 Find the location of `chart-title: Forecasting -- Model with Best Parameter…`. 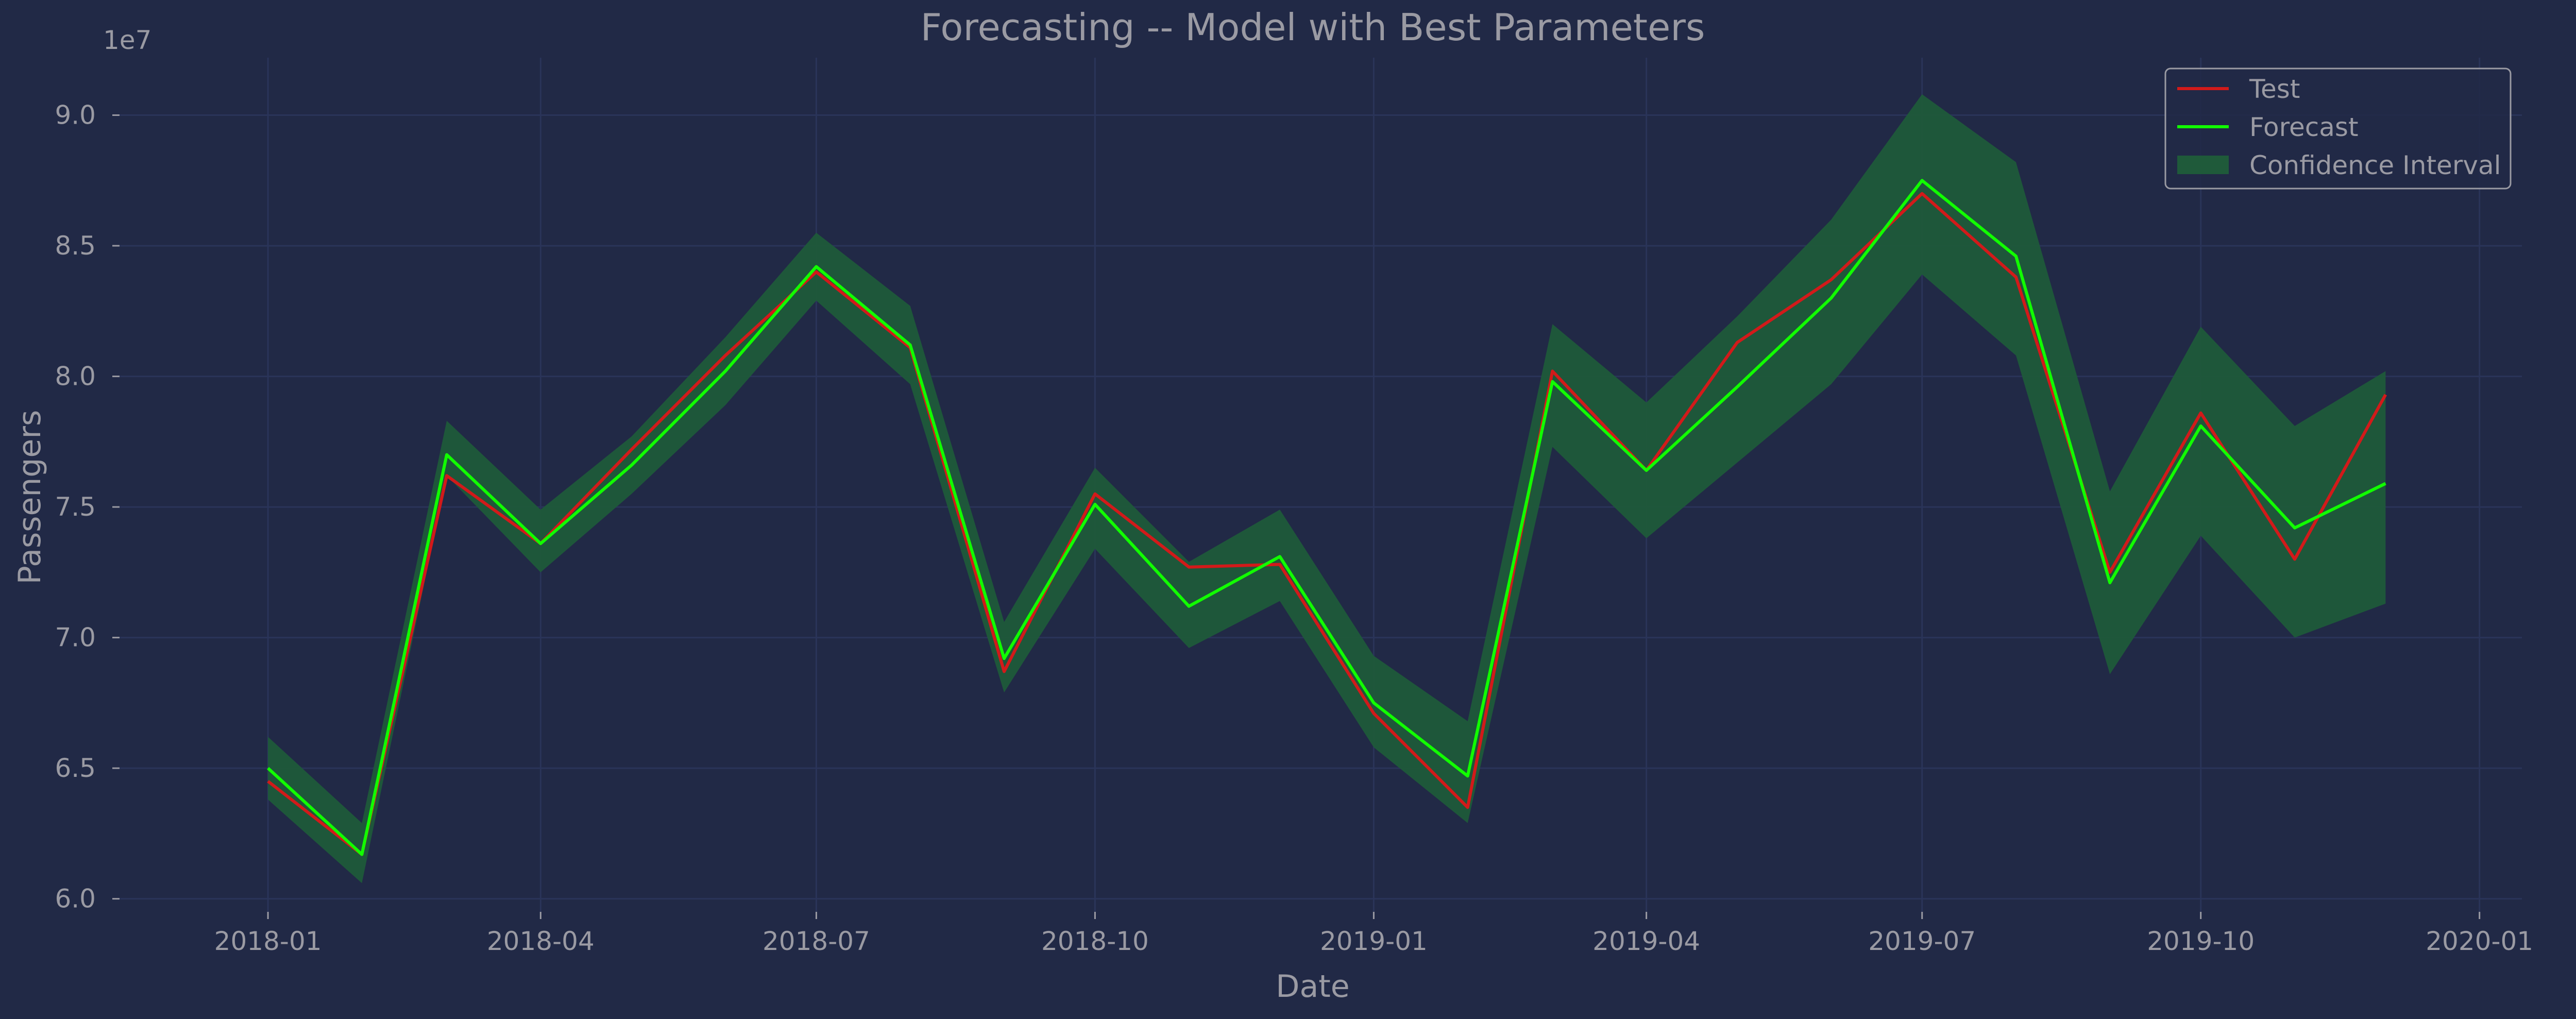

chart-title: Forecasting -- Model with Best Parameter… is located at coordinates (1313, 27).